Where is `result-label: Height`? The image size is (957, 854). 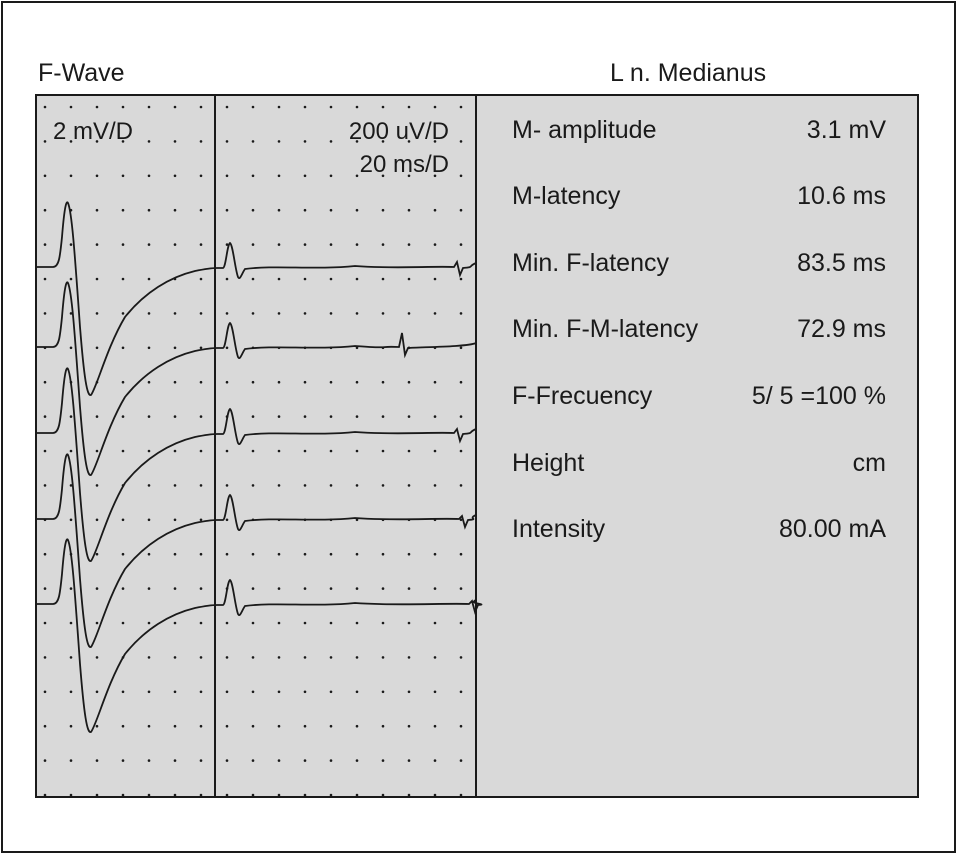 result-label: Height is located at coordinates (548, 463).